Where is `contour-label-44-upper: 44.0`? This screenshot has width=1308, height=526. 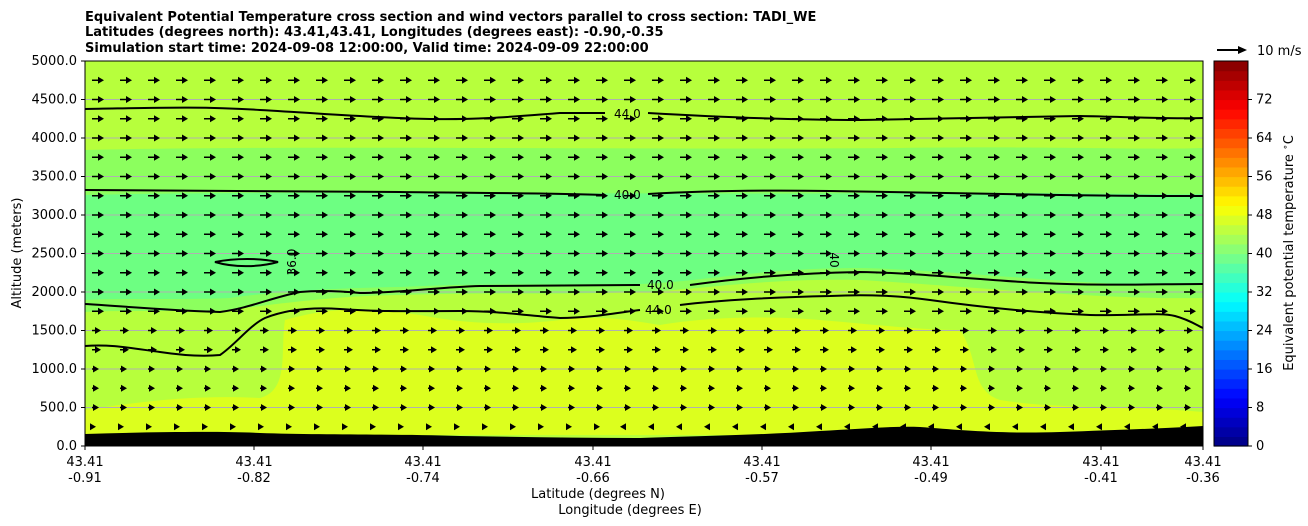 contour-label-44-upper: 44.0 is located at coordinates (627, 114).